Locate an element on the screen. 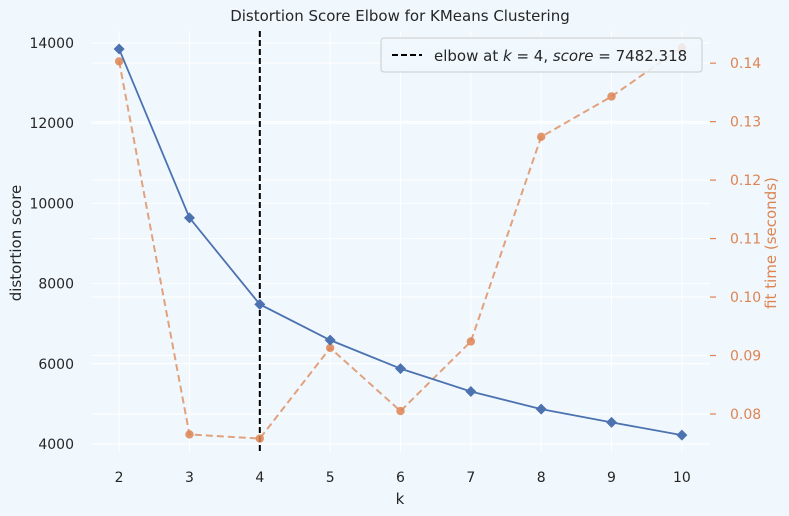 The height and width of the screenshot is (516, 789). legend-box is located at coordinates (541, 55).